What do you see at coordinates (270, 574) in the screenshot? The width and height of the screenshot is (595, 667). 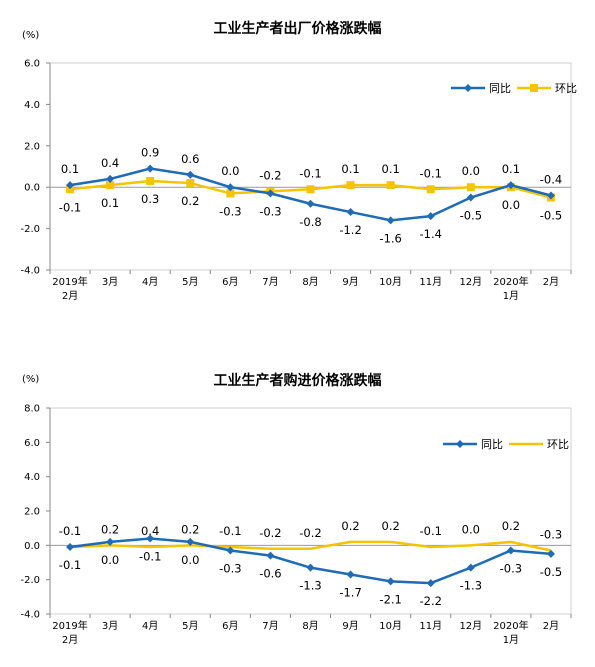 I see `data-label-yoy: -0.6` at bounding box center [270, 574].